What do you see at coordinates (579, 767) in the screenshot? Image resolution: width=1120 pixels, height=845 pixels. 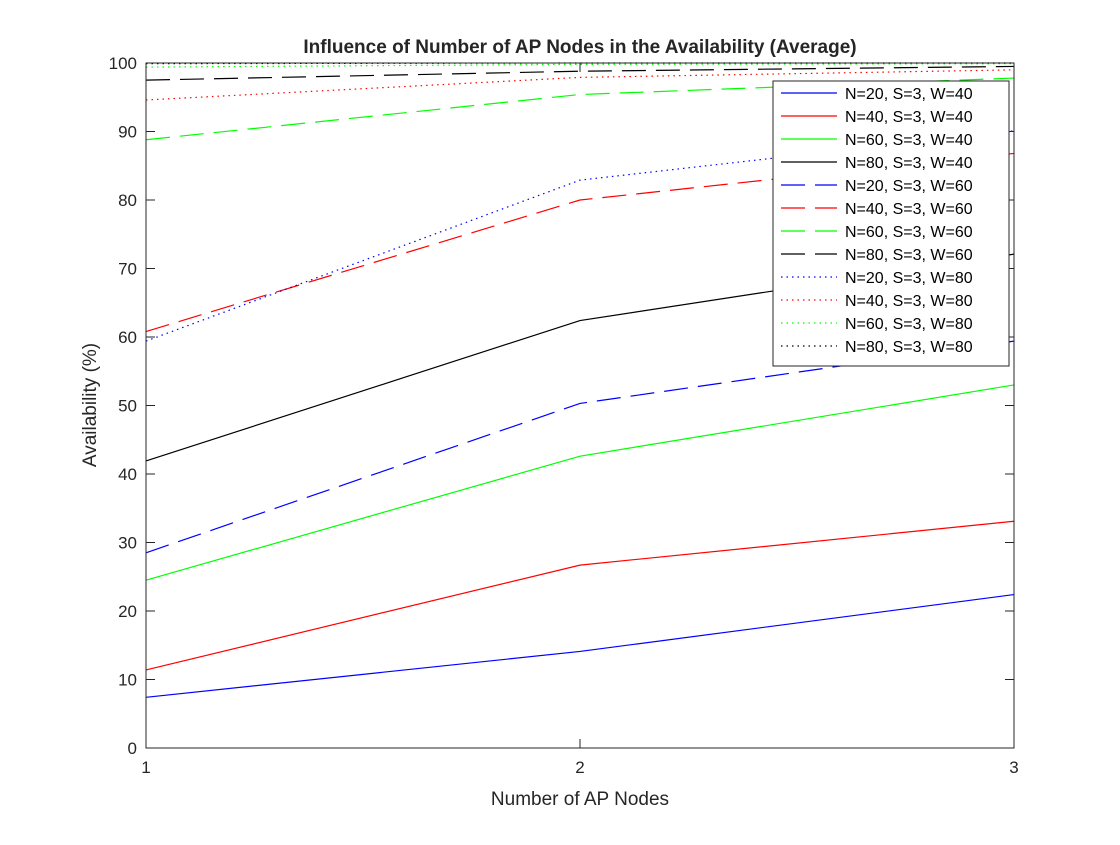 I see `x-tick-label: 2` at bounding box center [579, 767].